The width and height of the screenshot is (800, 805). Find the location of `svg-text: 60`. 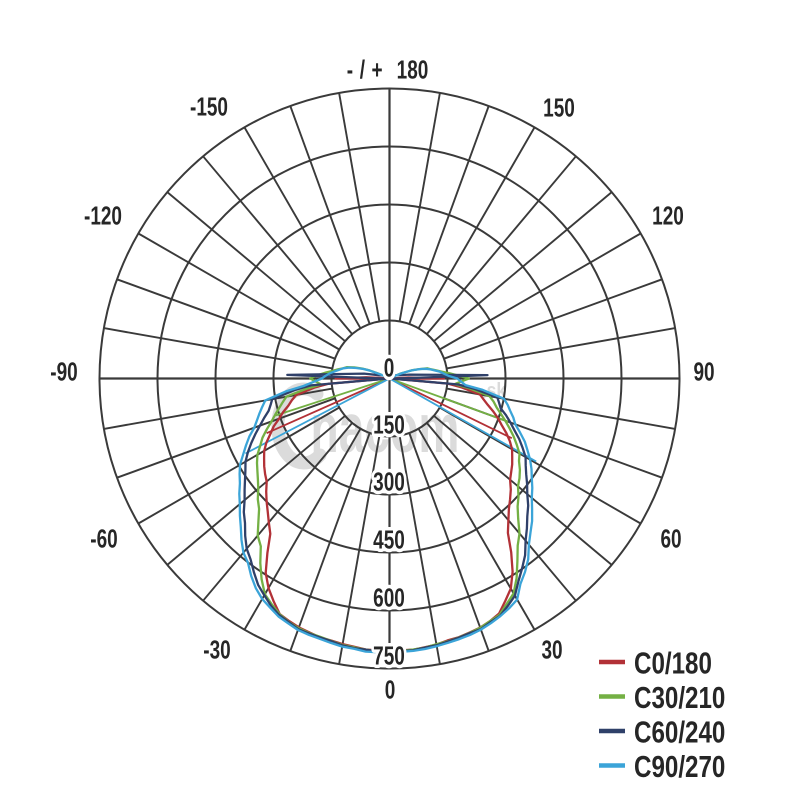

svg-text: 60 is located at coordinates (670, 539).